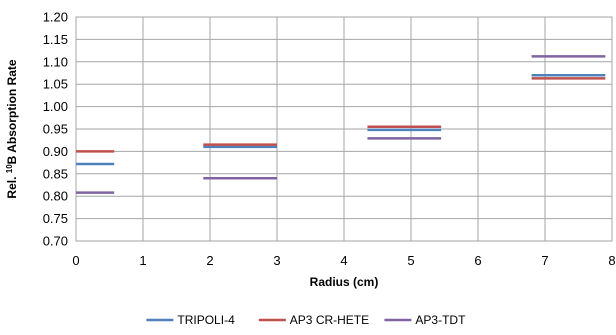 This screenshot has width=616, height=335. What do you see at coordinates (55, 129) in the screenshot?
I see `y-tick-label: 0.95` at bounding box center [55, 129].